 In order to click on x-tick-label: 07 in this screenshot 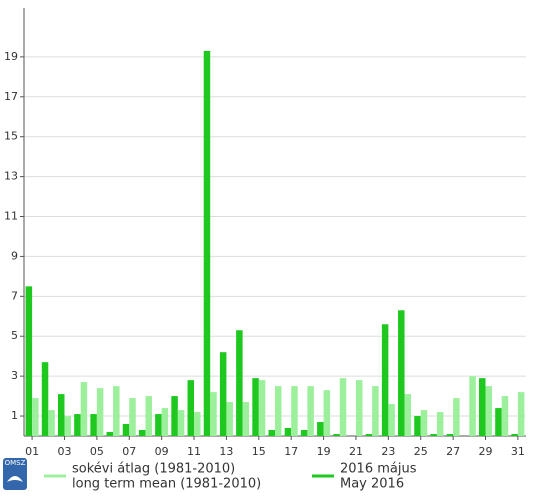, I will do `click(129, 451)`.